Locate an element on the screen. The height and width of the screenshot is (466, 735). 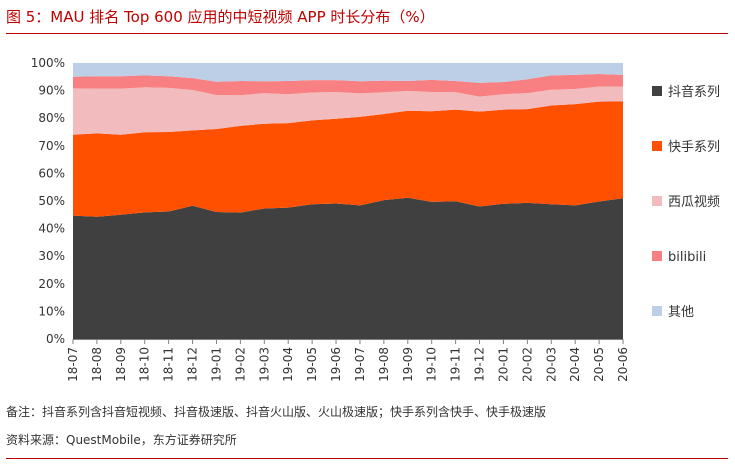
x-tick-label: 19-06 is located at coordinates (336, 364).